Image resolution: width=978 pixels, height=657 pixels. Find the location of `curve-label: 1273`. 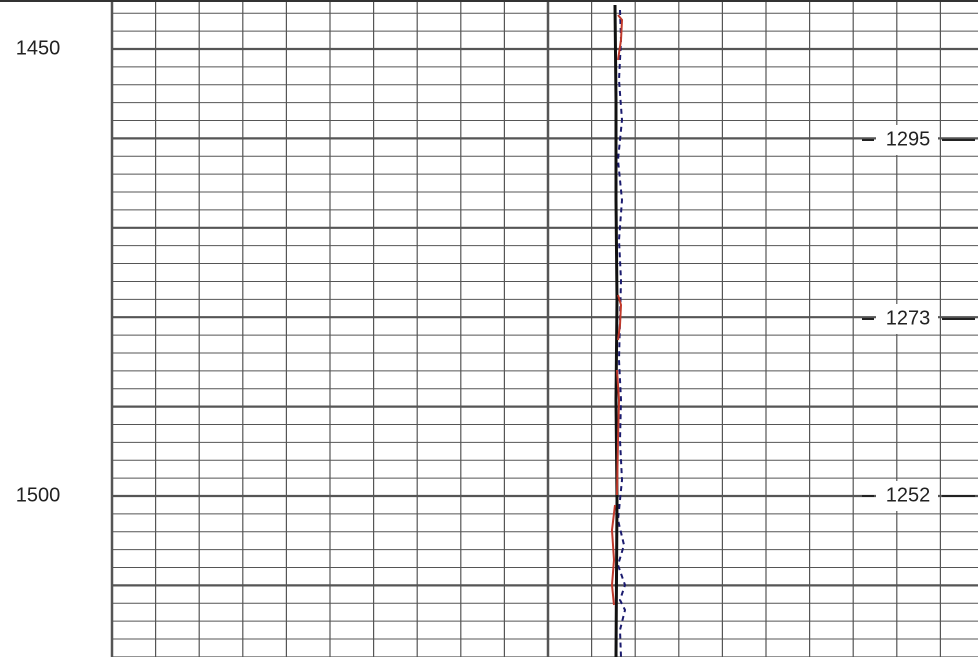

curve-label: 1273 is located at coordinates (908, 318).